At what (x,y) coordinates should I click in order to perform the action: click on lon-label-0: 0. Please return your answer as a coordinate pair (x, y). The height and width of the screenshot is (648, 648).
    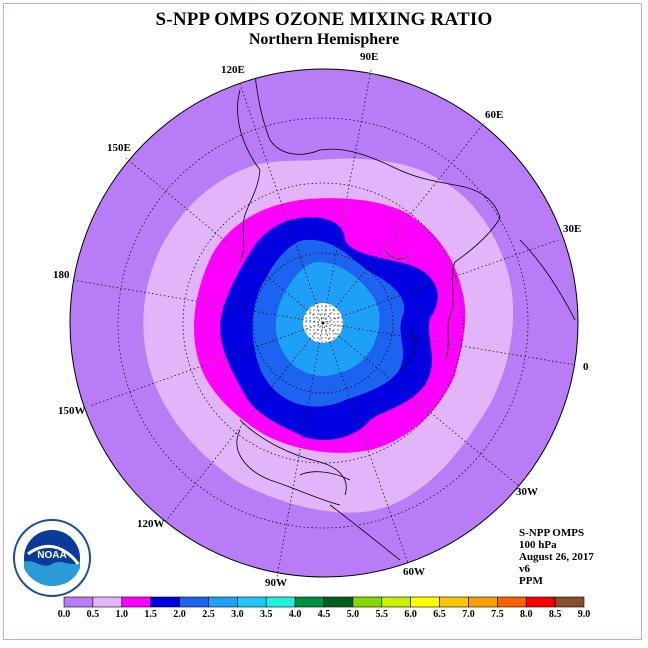
    Looking at the image, I should click on (586, 367).